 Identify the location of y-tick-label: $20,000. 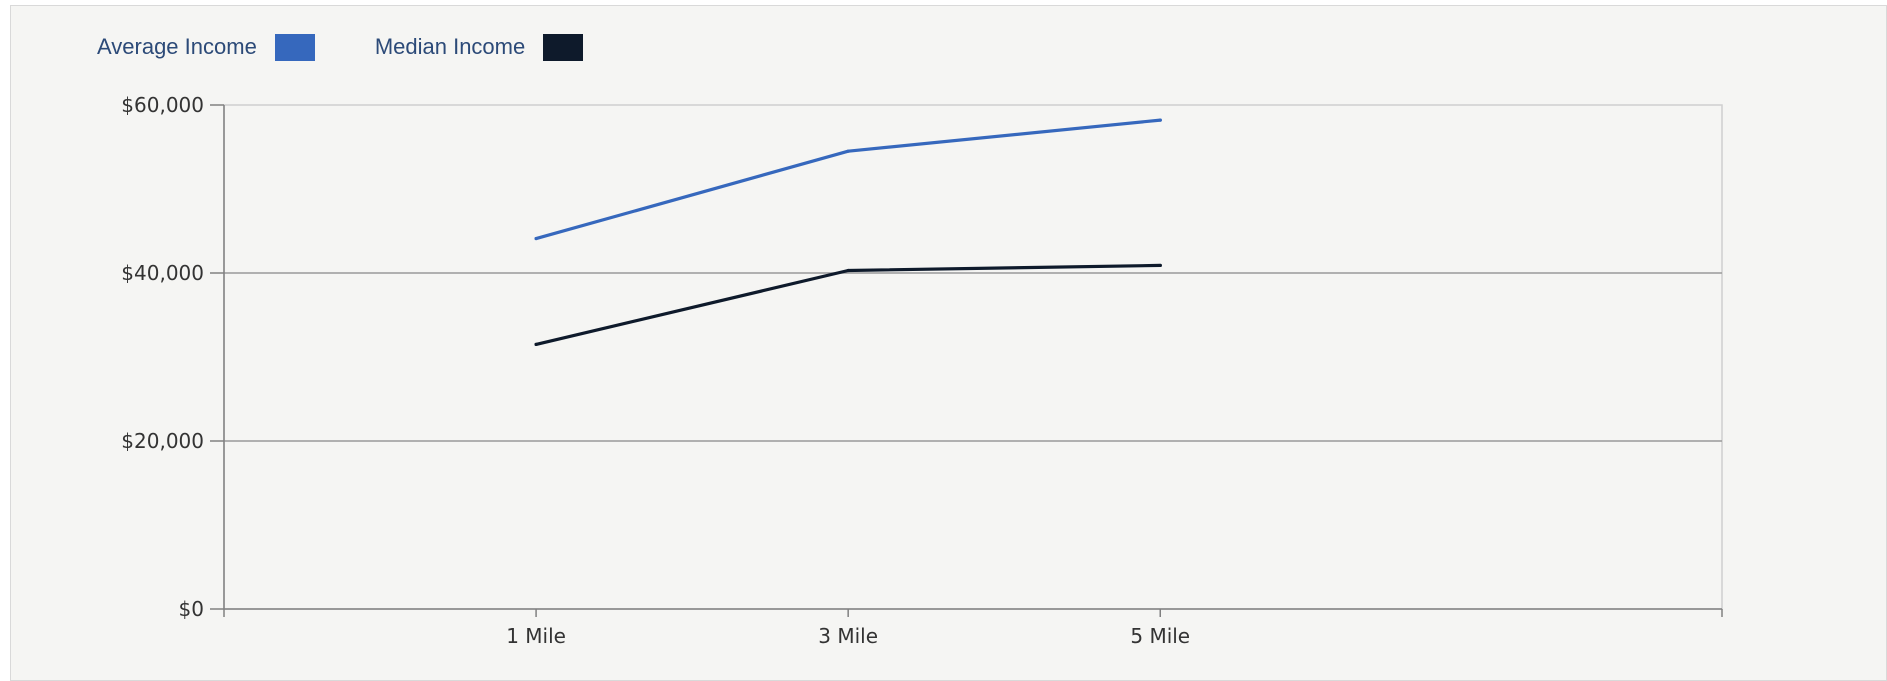
(162, 441).